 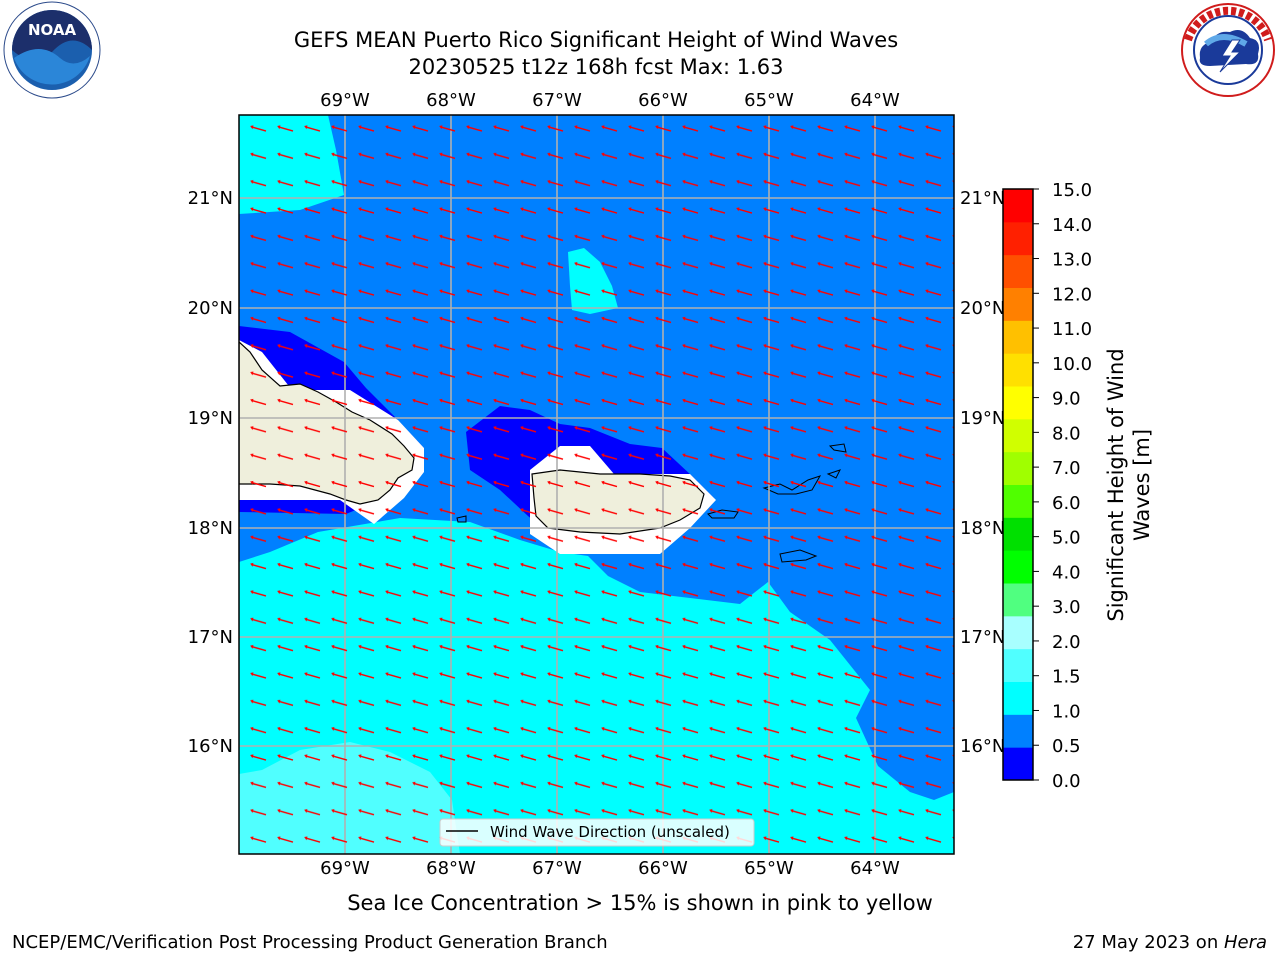 I want to click on lat-tick-left: 17°N, so click(x=210, y=637).